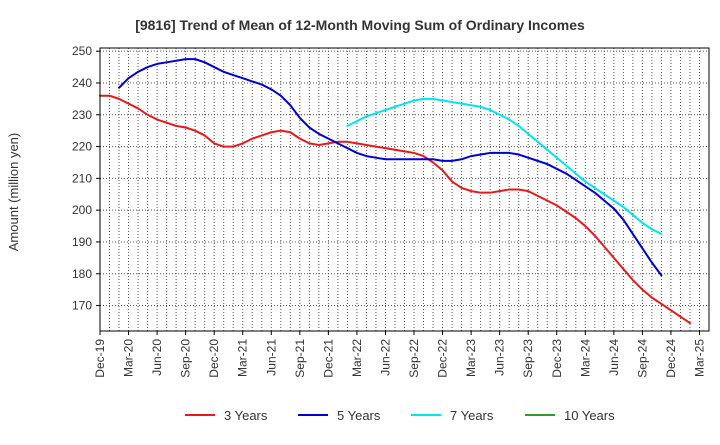 Image resolution: width=720 pixels, height=445 pixels. What do you see at coordinates (699, 358) in the screenshot?
I see `x-tick-label: Mar-25` at bounding box center [699, 358].